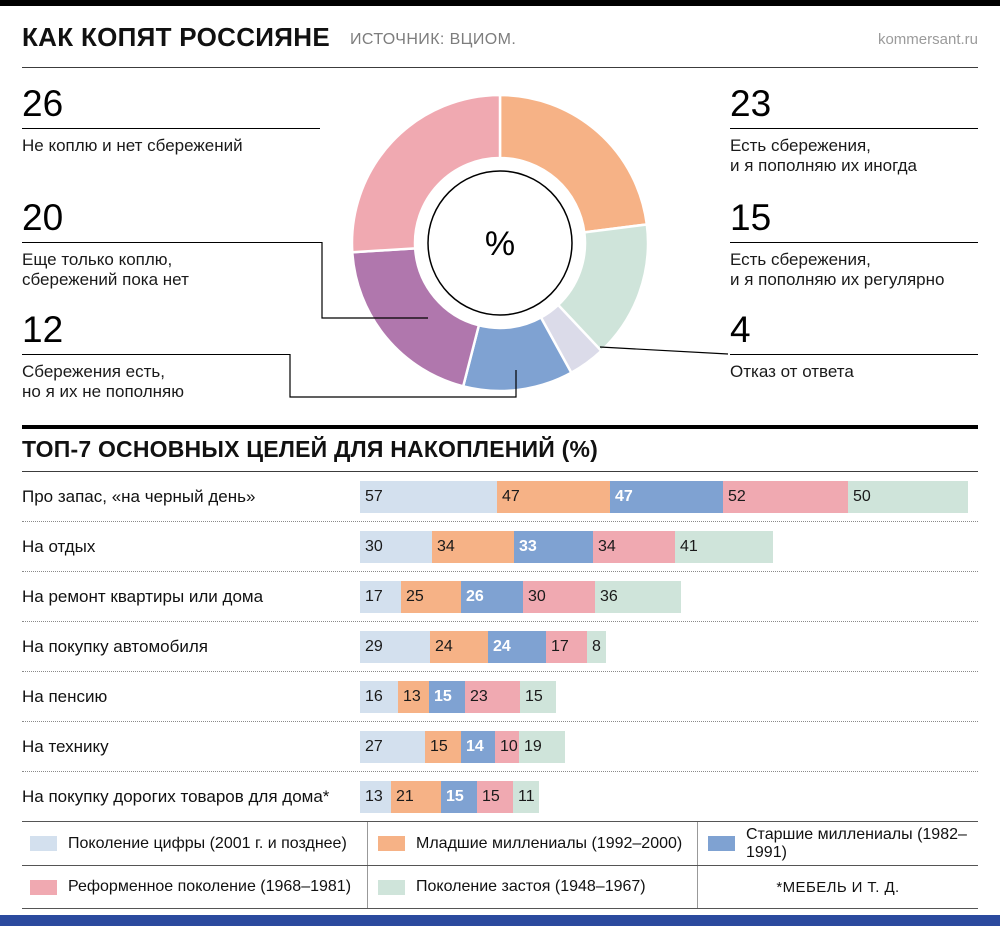 The width and height of the screenshot is (1000, 926). I want to click on legend-item: Старшие миллениалы (1982–1991), so click(838, 843).